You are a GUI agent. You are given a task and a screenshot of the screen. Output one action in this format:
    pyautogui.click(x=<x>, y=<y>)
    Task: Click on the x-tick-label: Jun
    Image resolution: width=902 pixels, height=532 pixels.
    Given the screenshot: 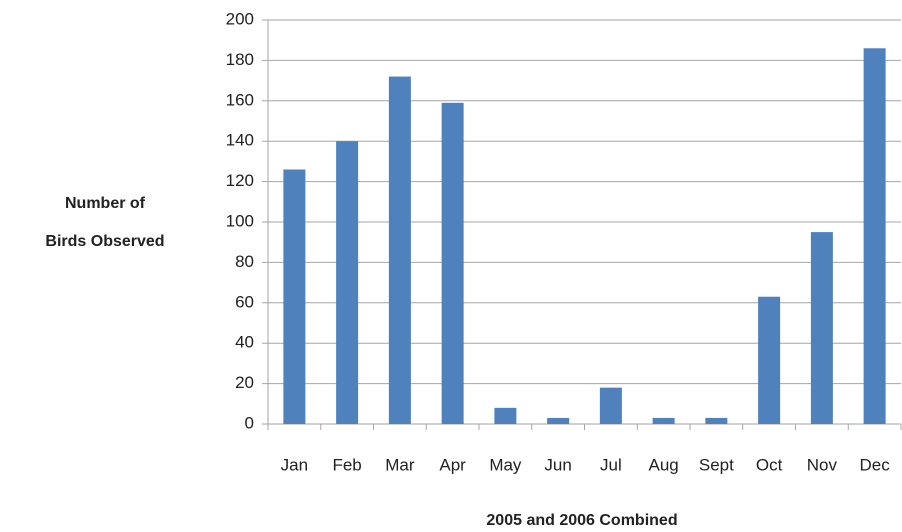 What is the action you would take?
    pyautogui.click(x=557, y=464)
    